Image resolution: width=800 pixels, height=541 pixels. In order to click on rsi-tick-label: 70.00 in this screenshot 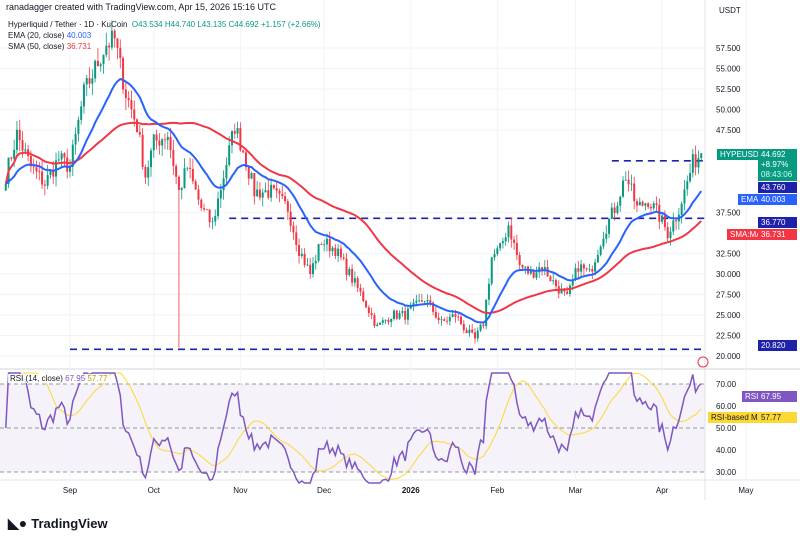, I will do `click(726, 384)`.